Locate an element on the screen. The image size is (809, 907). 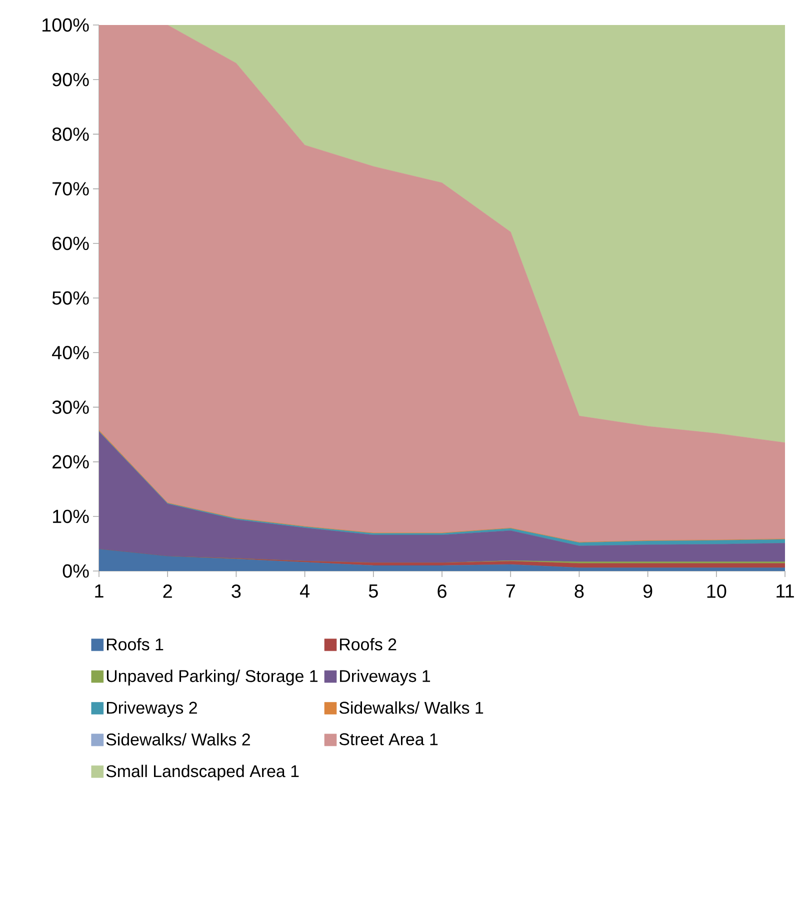
legend-label: Driveways 2 is located at coordinates (151, 709).